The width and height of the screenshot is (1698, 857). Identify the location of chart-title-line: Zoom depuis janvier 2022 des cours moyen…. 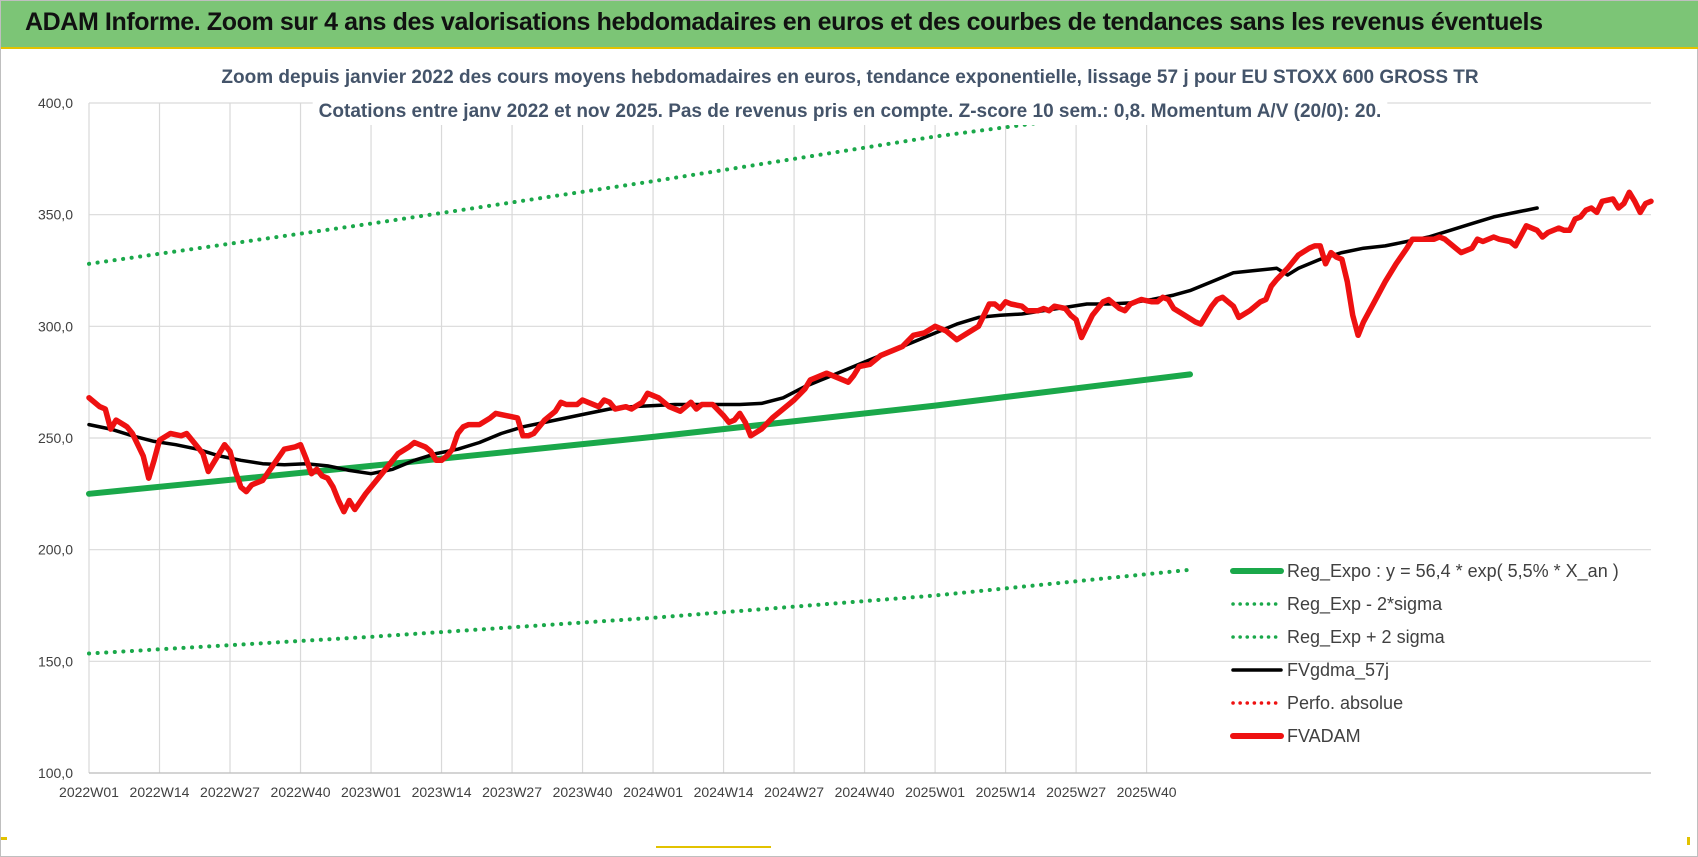
(850, 77).